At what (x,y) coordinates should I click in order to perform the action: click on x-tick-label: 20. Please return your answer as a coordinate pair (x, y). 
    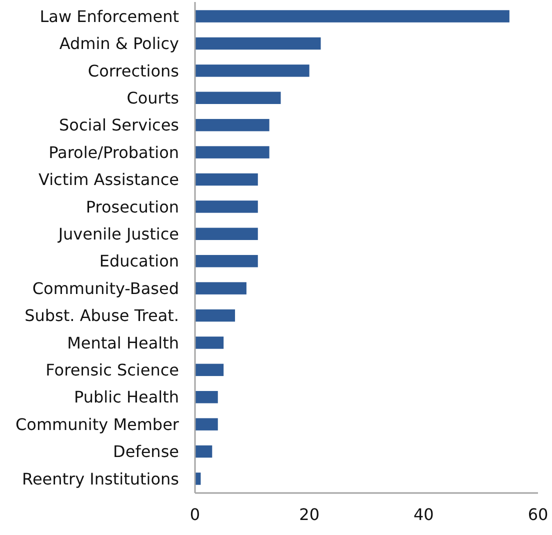
    Looking at the image, I should click on (309, 514).